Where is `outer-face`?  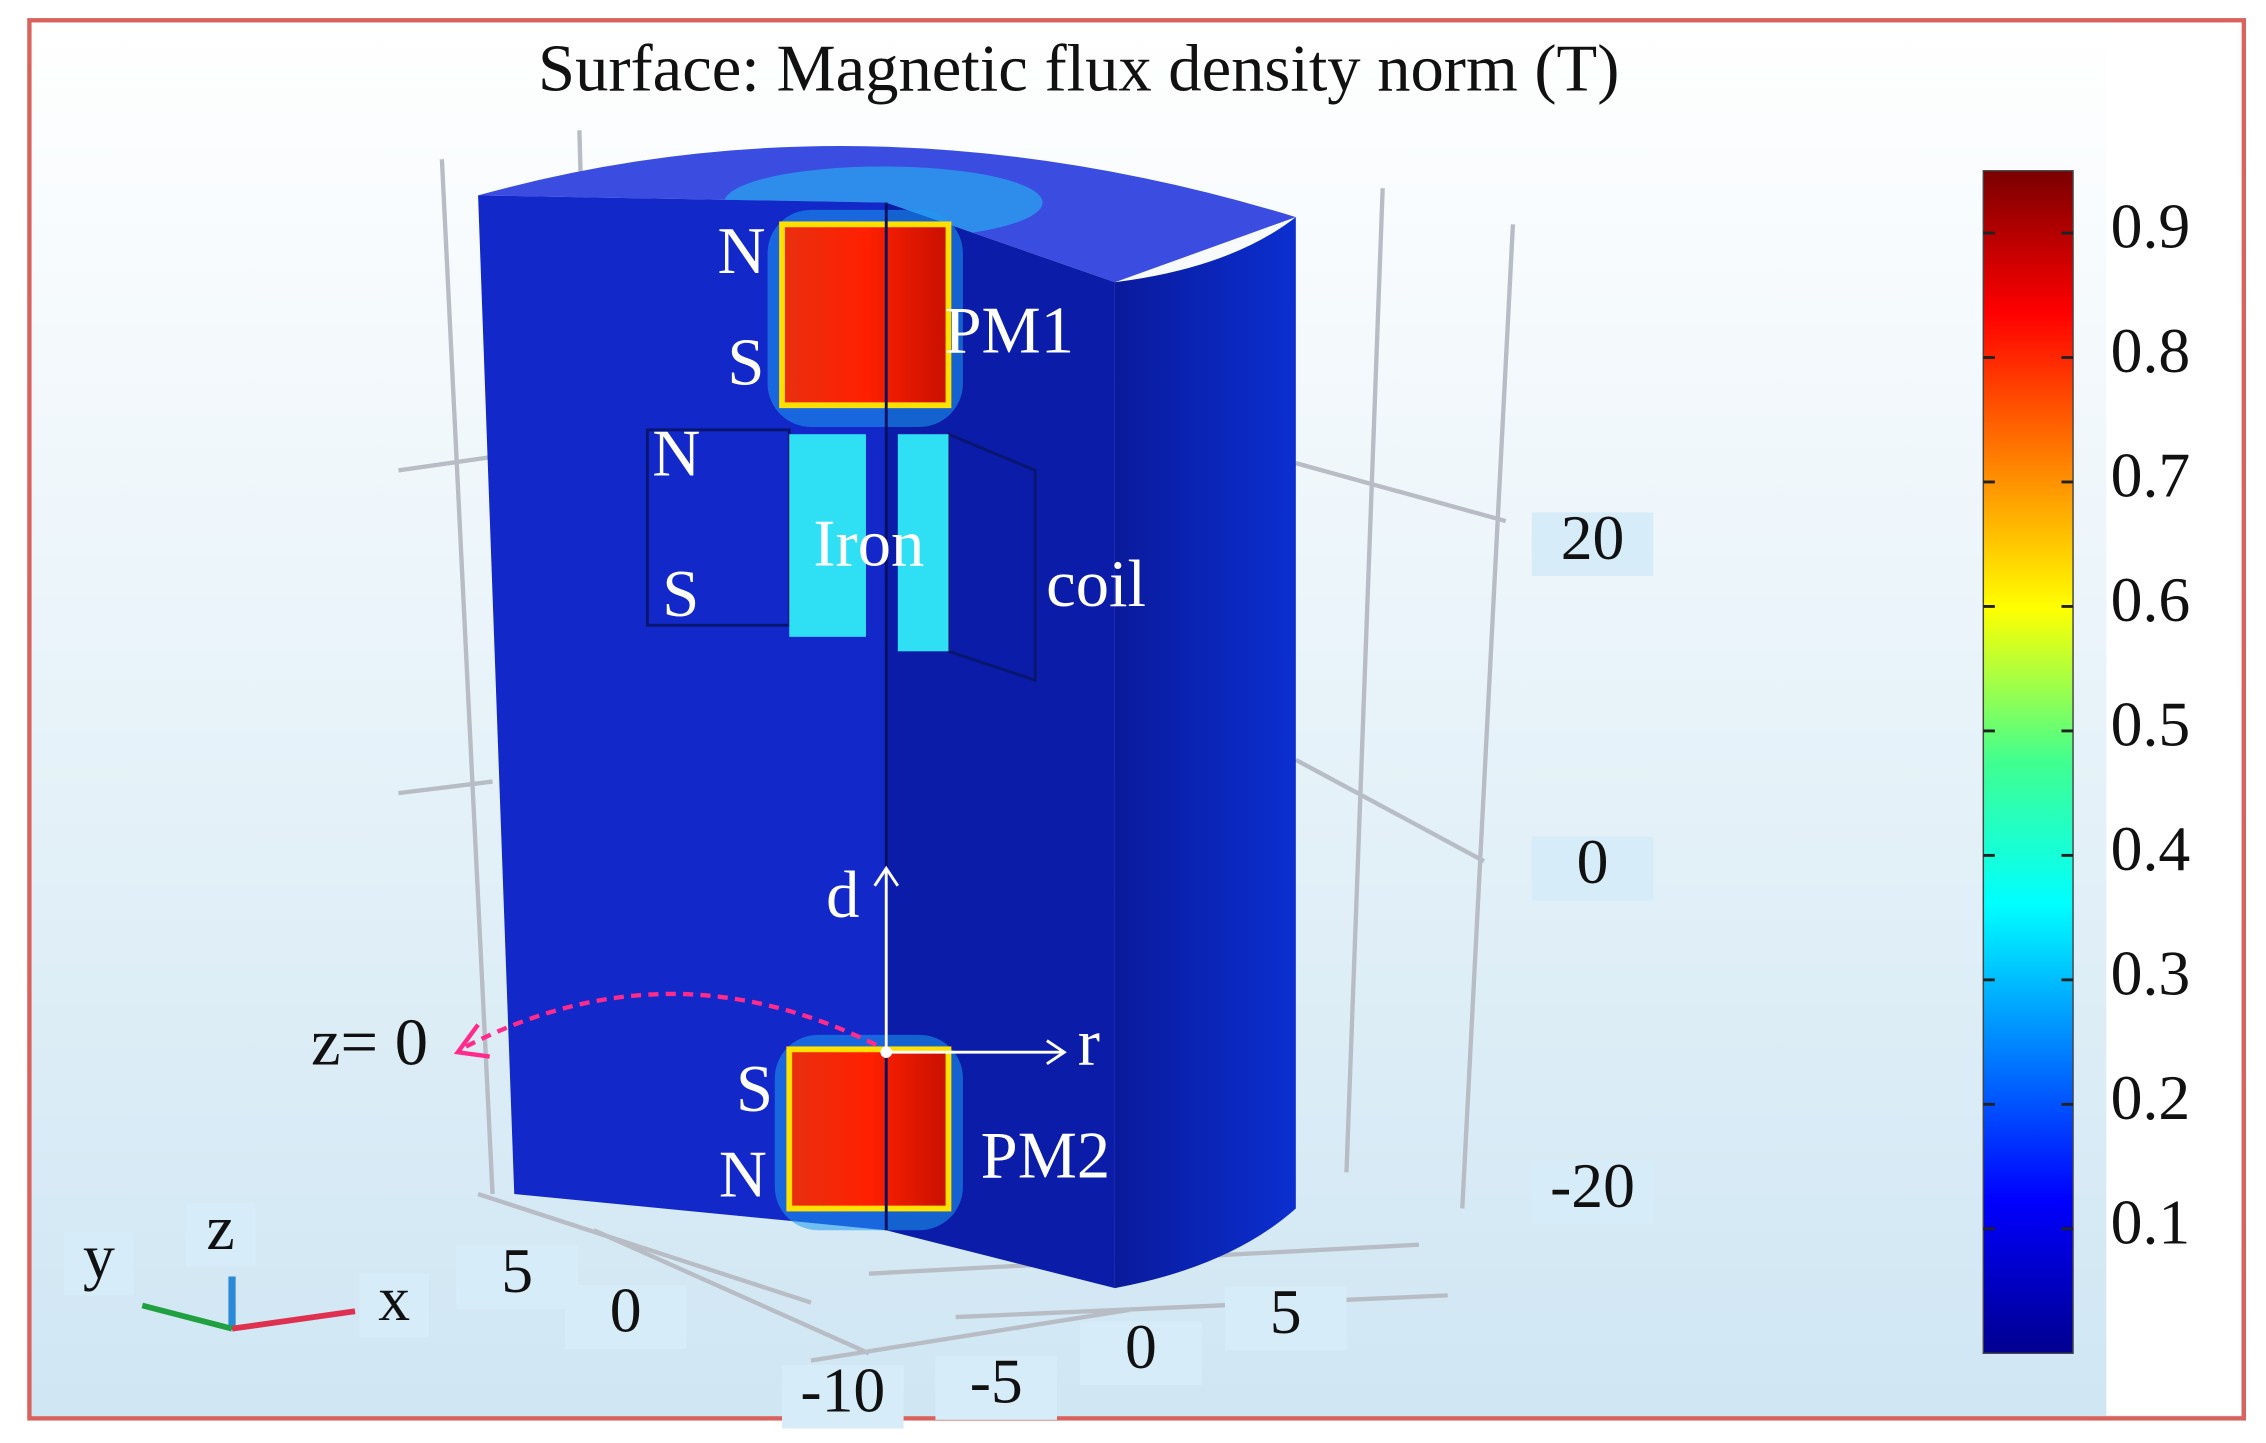
outer-face is located at coordinates (1205, 753).